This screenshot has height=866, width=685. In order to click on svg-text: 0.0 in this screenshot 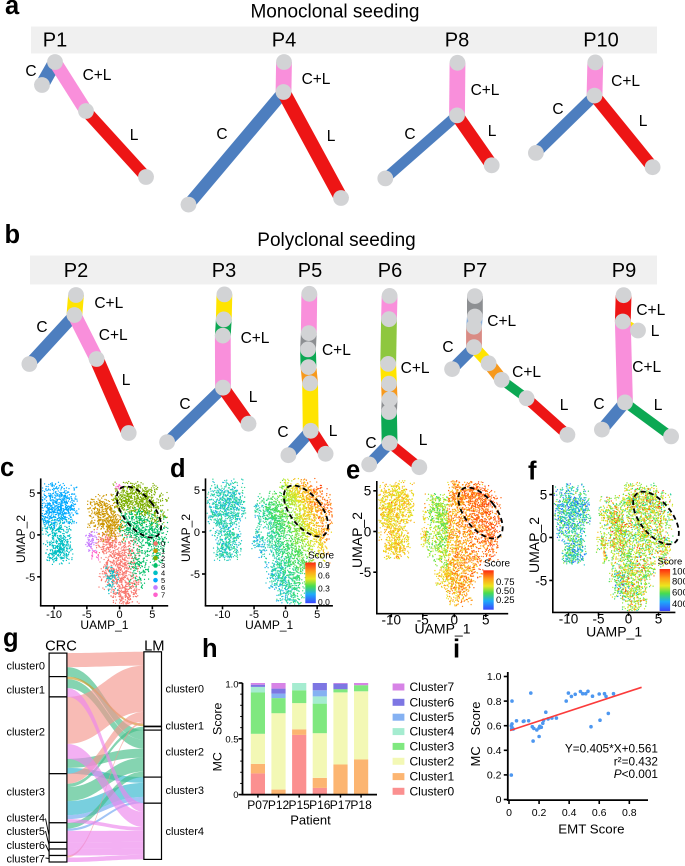, I will do `click(324, 602)`.